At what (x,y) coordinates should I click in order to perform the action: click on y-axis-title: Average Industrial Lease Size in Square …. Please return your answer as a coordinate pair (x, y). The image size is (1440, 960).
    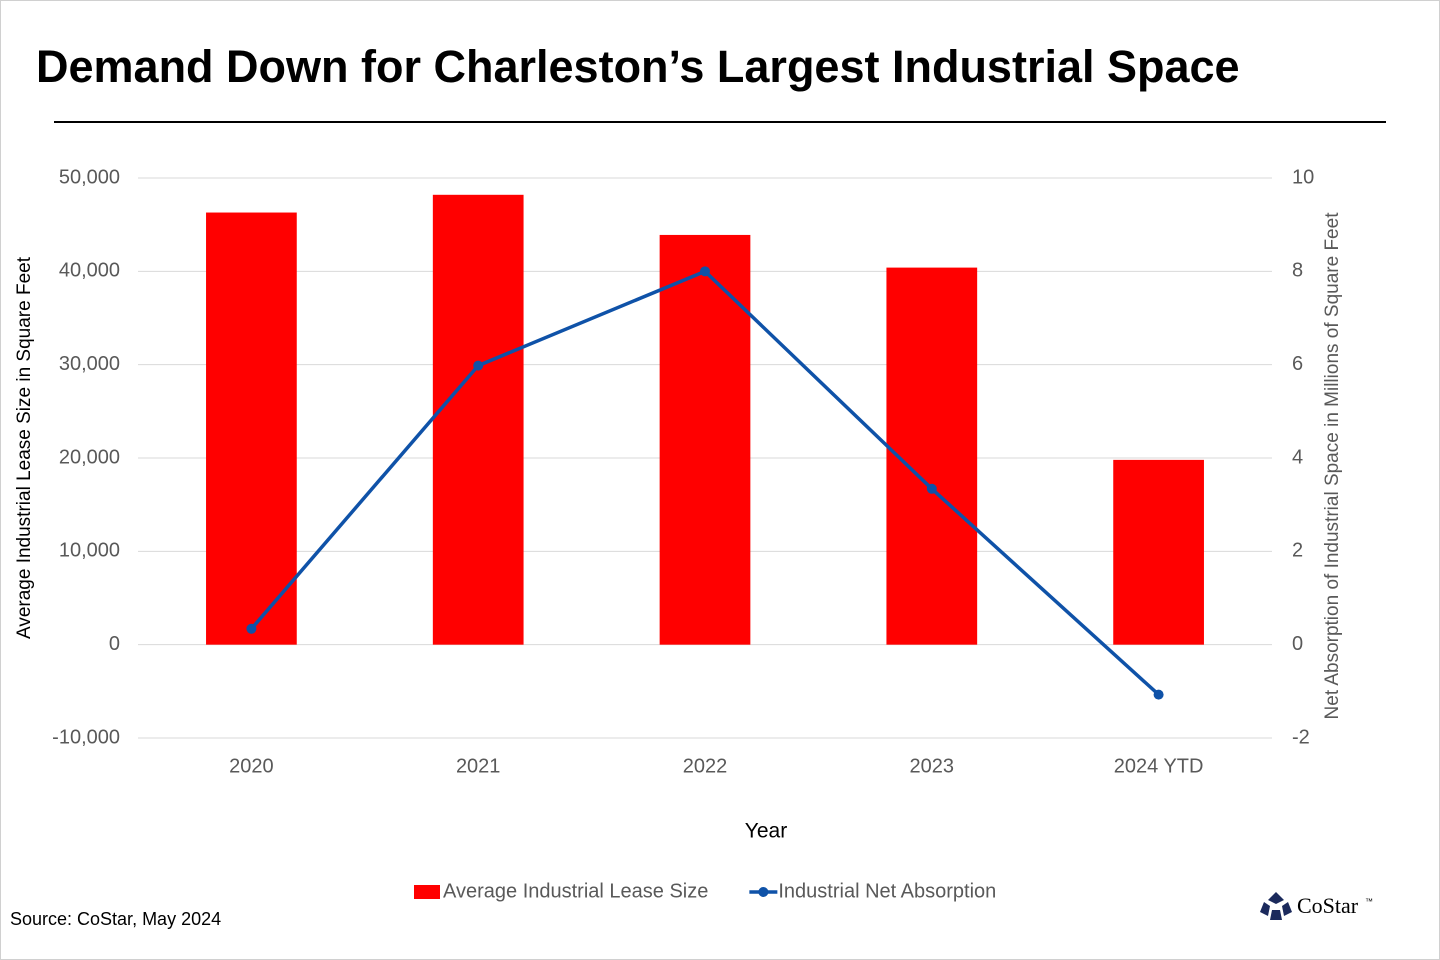
    Looking at the image, I should click on (24, 447).